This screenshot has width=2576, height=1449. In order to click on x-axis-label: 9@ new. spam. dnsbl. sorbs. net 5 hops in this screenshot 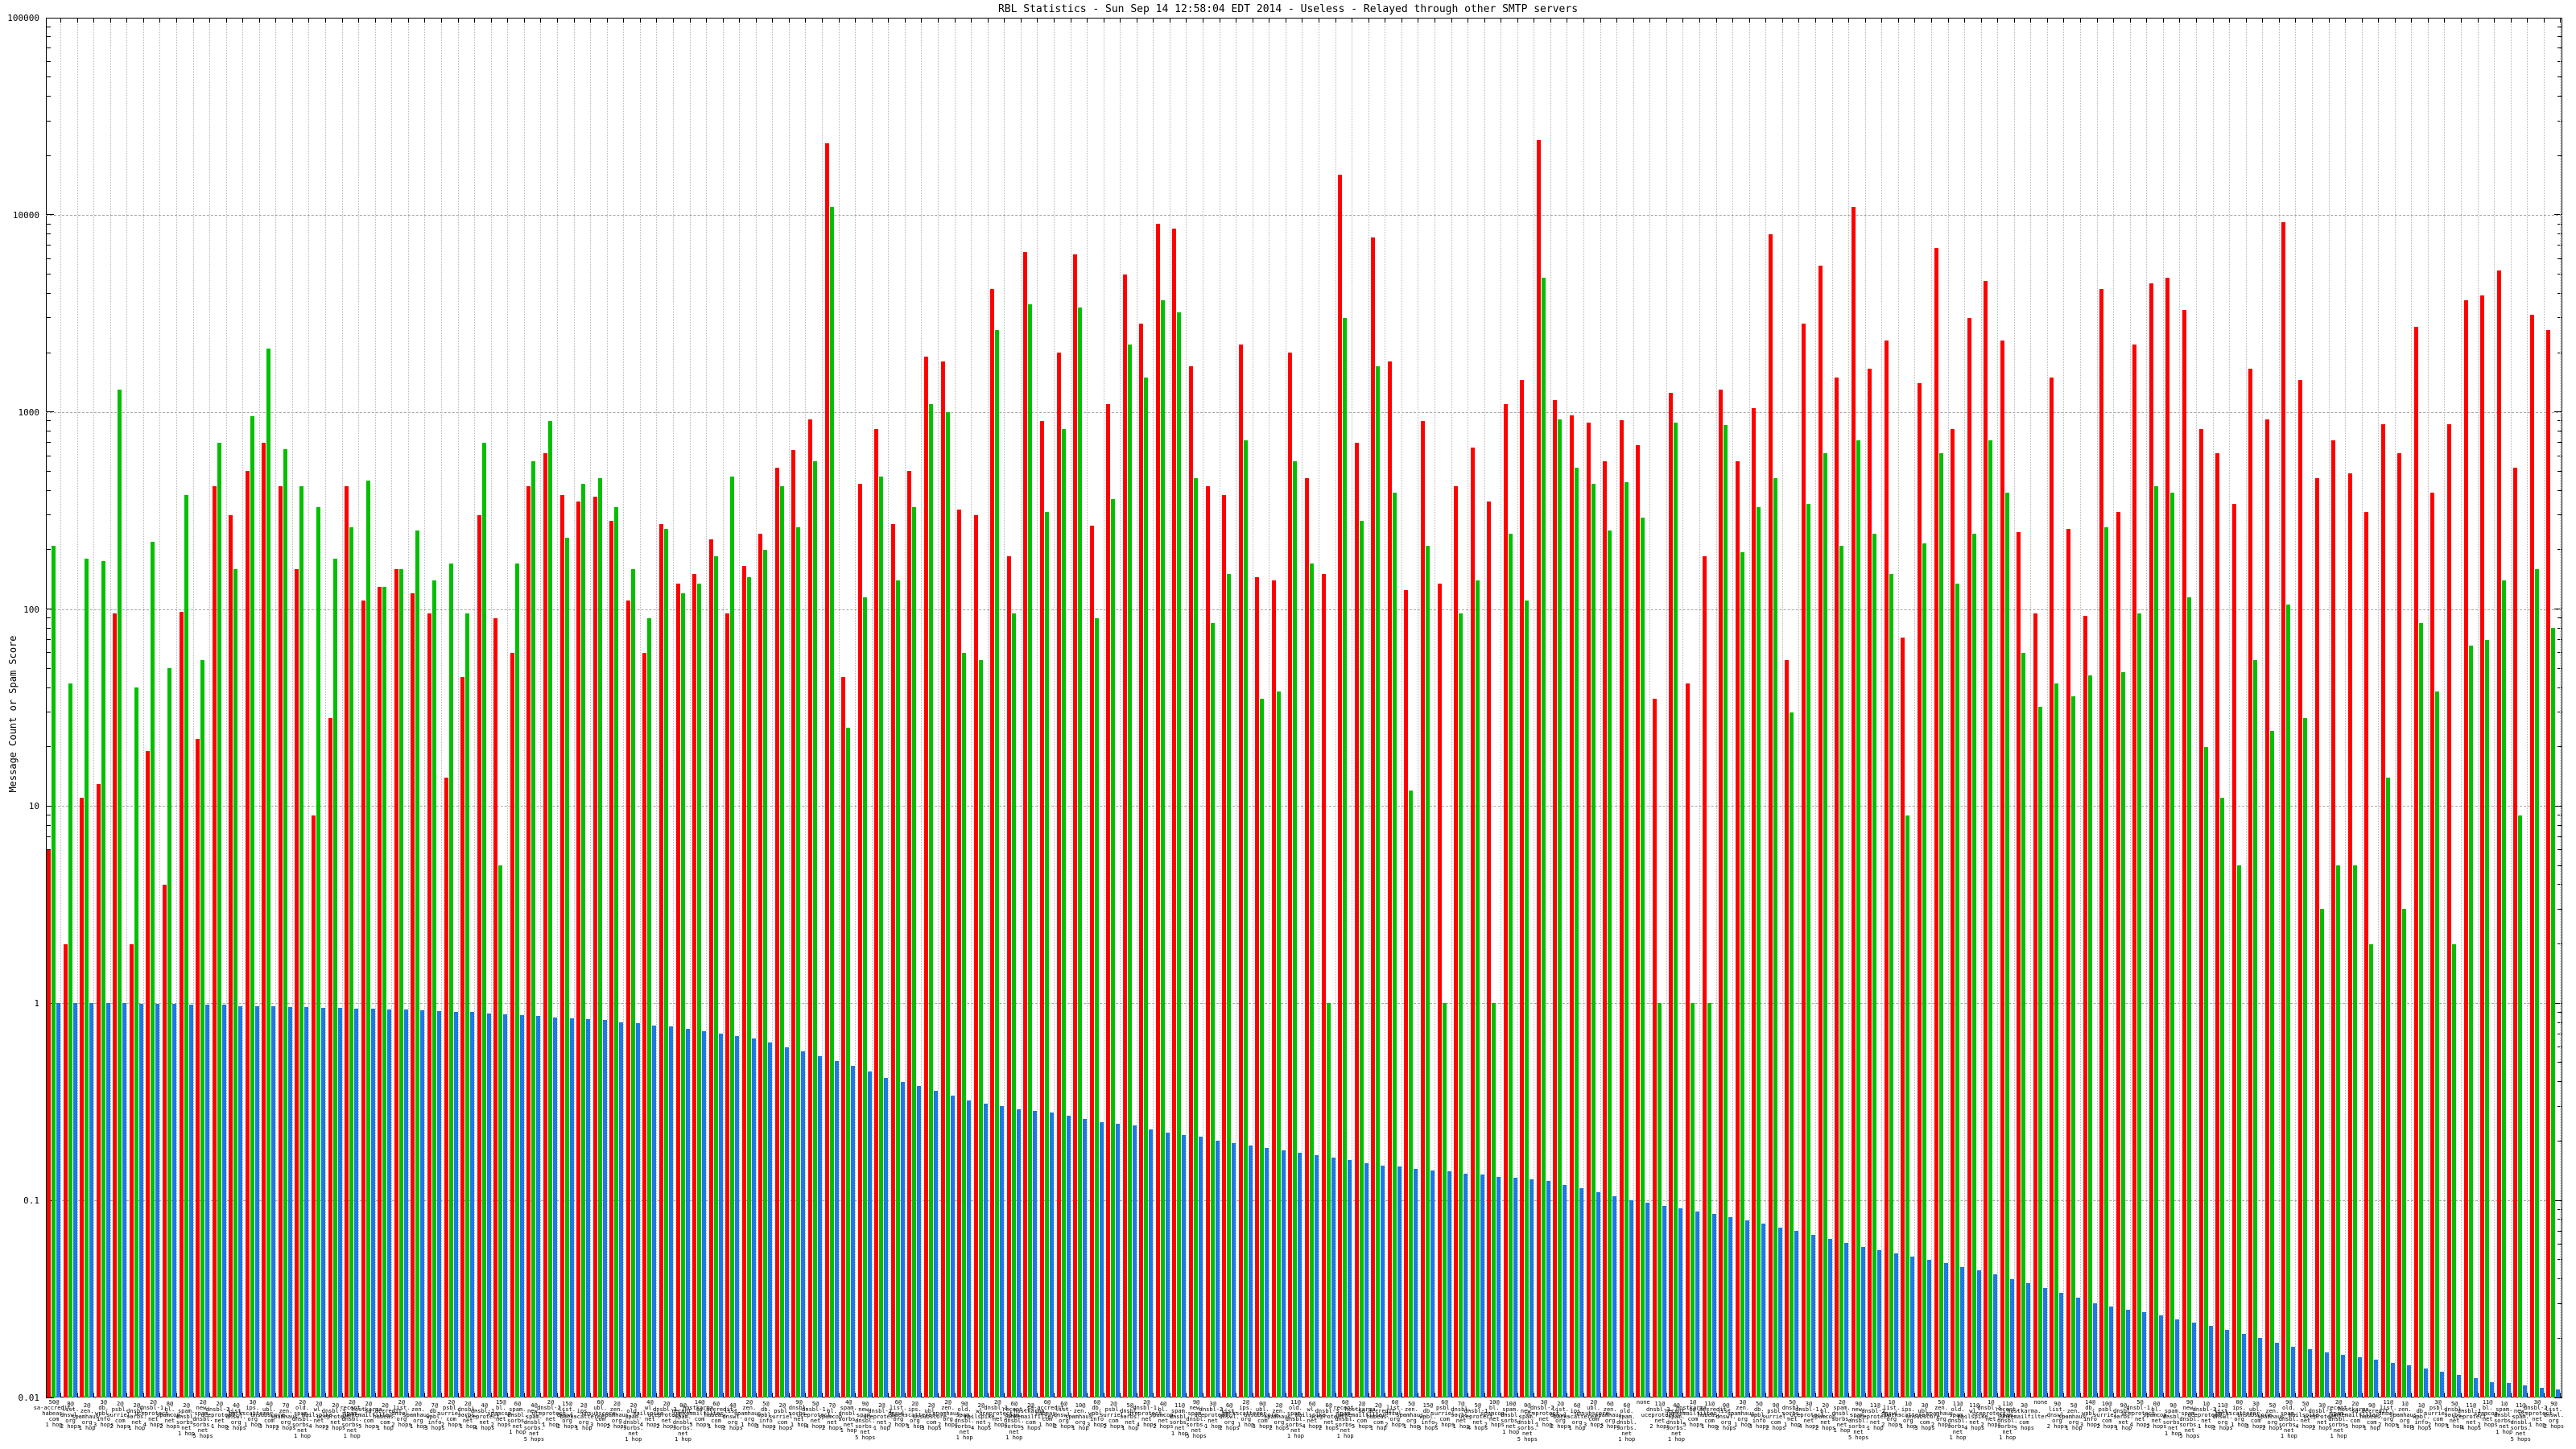, I will do `click(1196, 1419)`.